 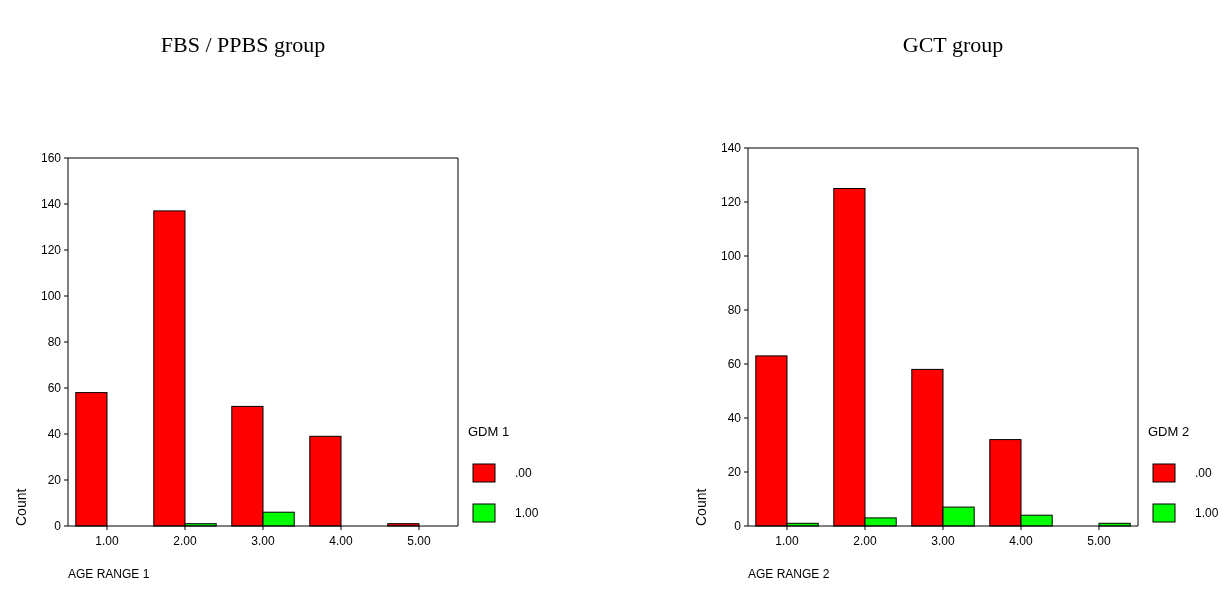 I want to click on x-axis-title: AGE RANGE 1, so click(x=109, y=574).